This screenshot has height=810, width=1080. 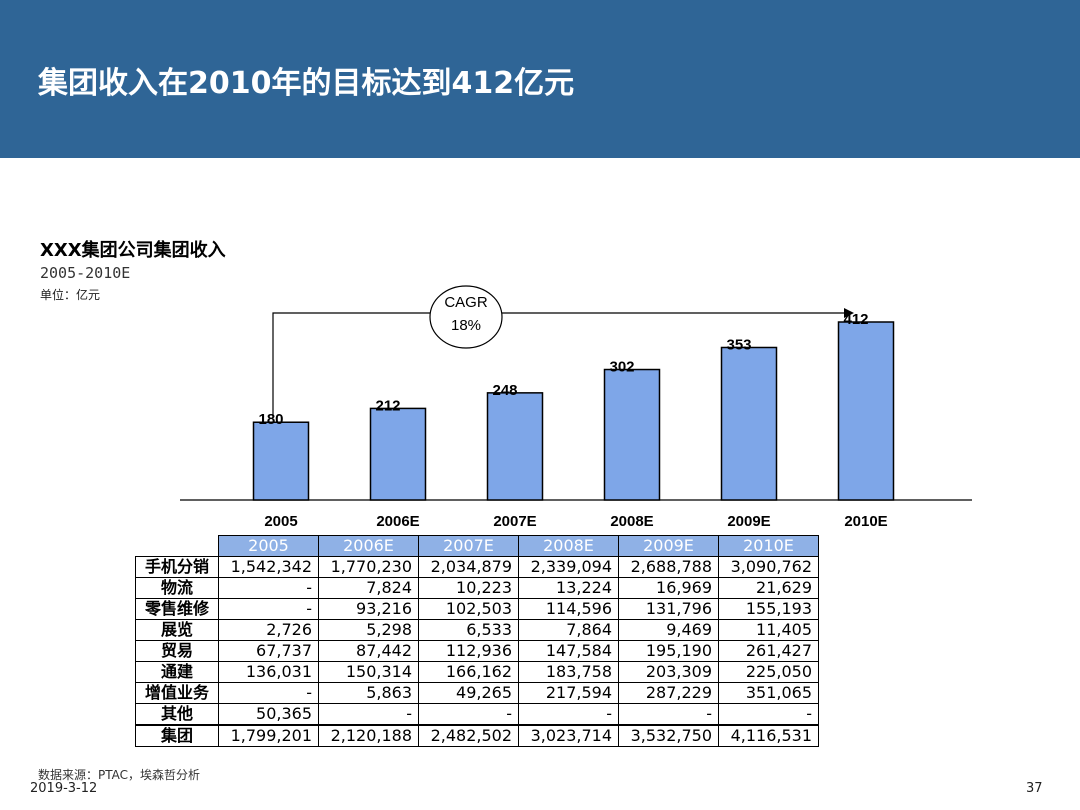 What do you see at coordinates (568, 735) in the screenshot?
I see `table-cell: 3,023,714` at bounding box center [568, 735].